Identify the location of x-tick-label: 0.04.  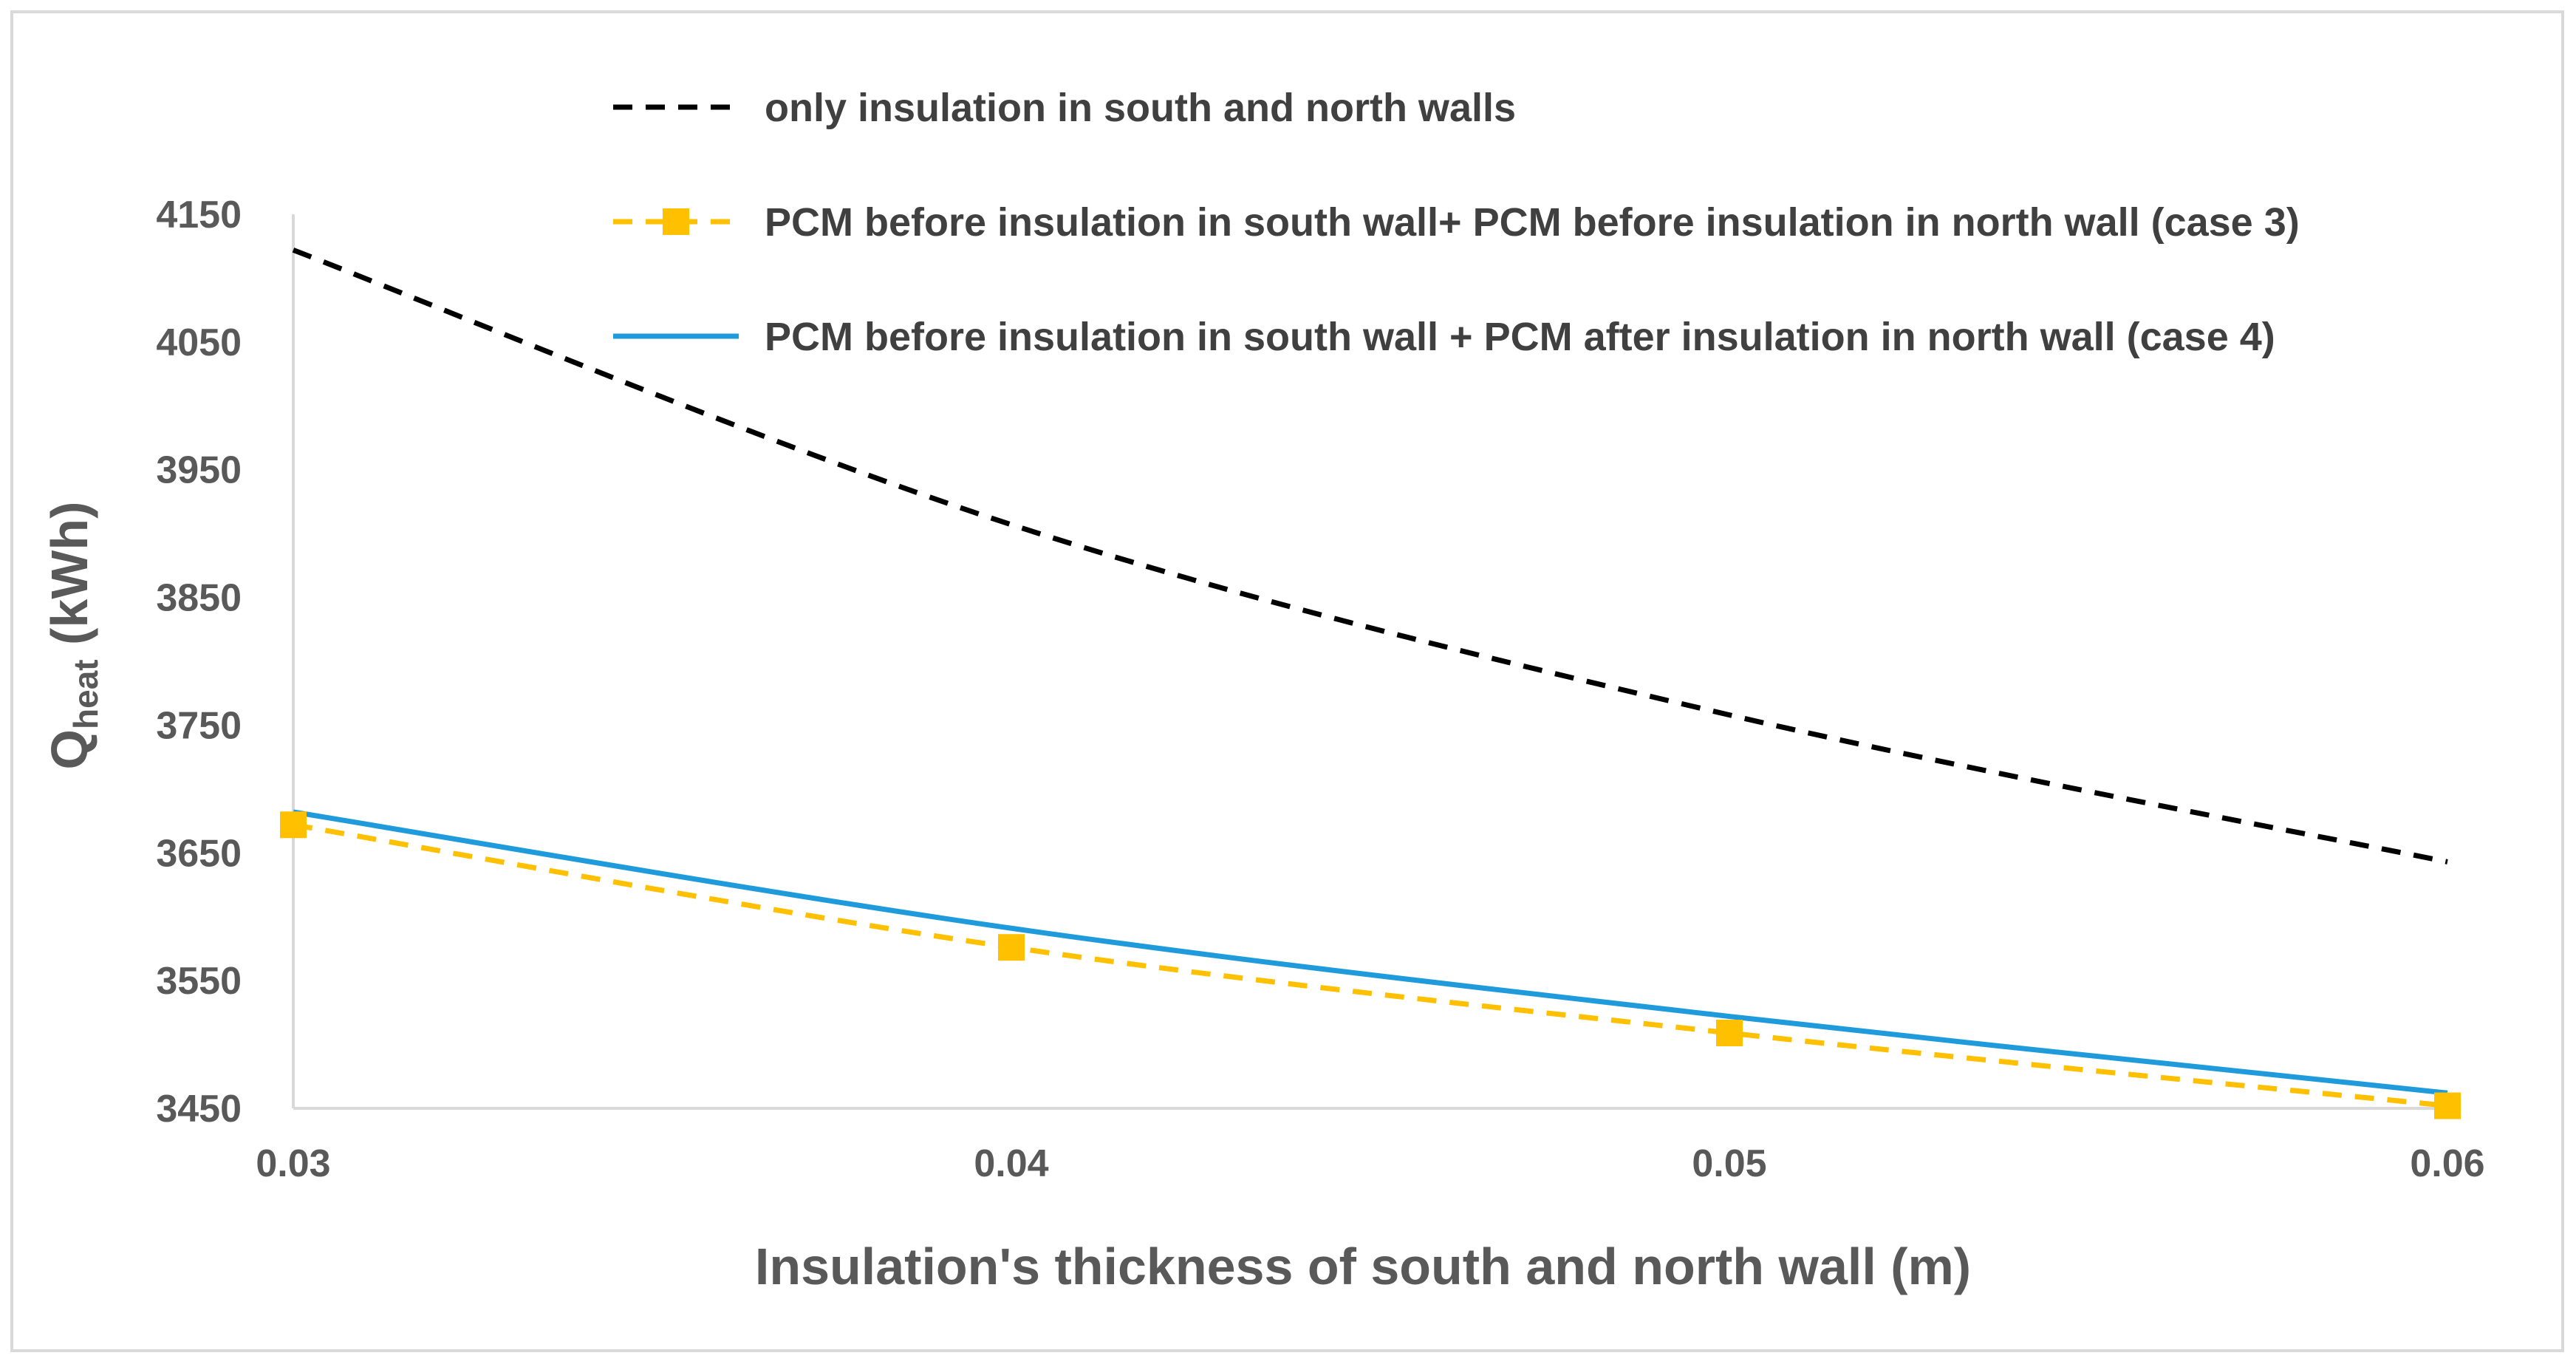
(1011, 1163).